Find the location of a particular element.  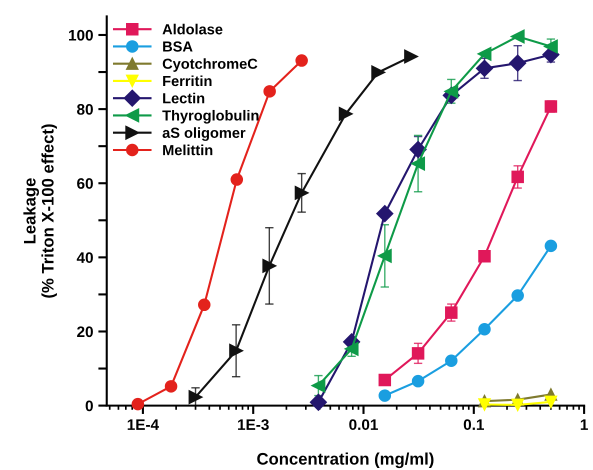

x-tick-label: 0.01 is located at coordinates (363, 424).